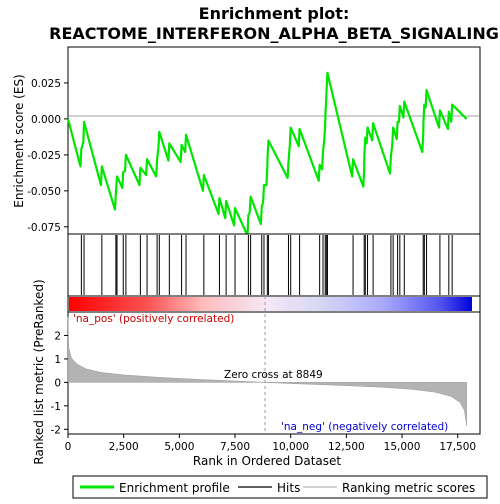 Image resolution: width=500 pixels, height=504 pixels. I want to click on x-tick-label: 10,000, so click(290, 447).